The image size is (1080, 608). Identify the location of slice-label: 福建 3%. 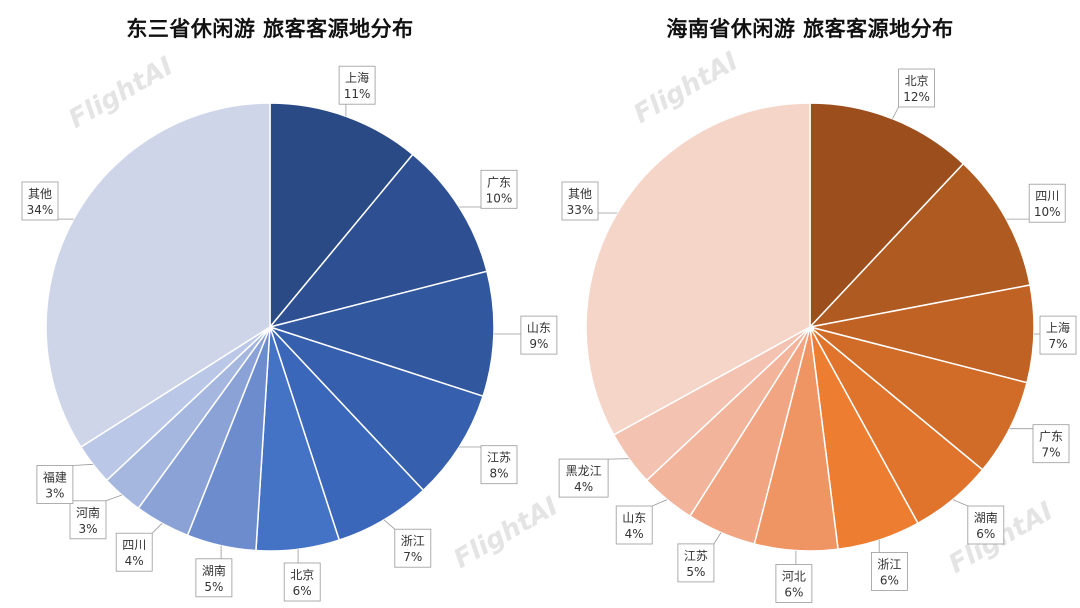
(65, 483).